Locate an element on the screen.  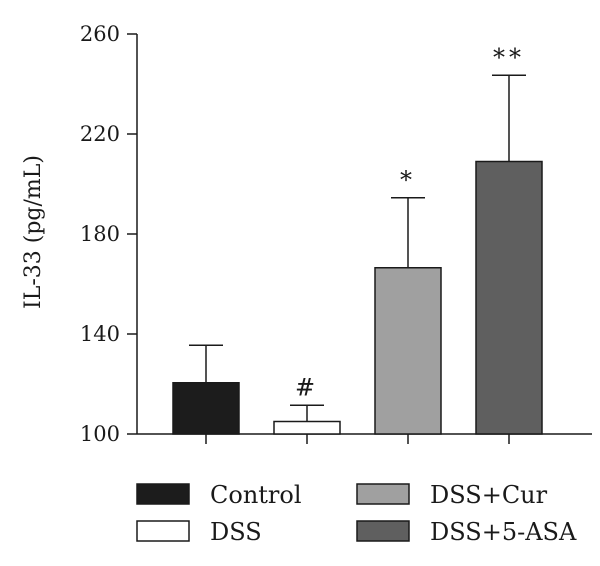
y-tick-label: 260 is located at coordinates (100, 34).